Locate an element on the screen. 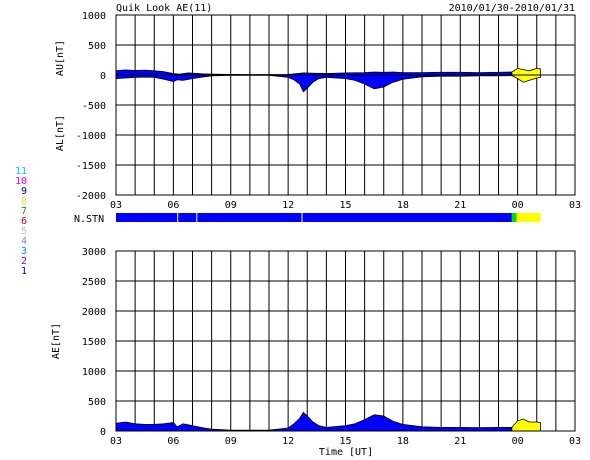 The height and width of the screenshot is (460, 590). date-range: 2010/01/30-2010/01/31 is located at coordinates (512, 8).